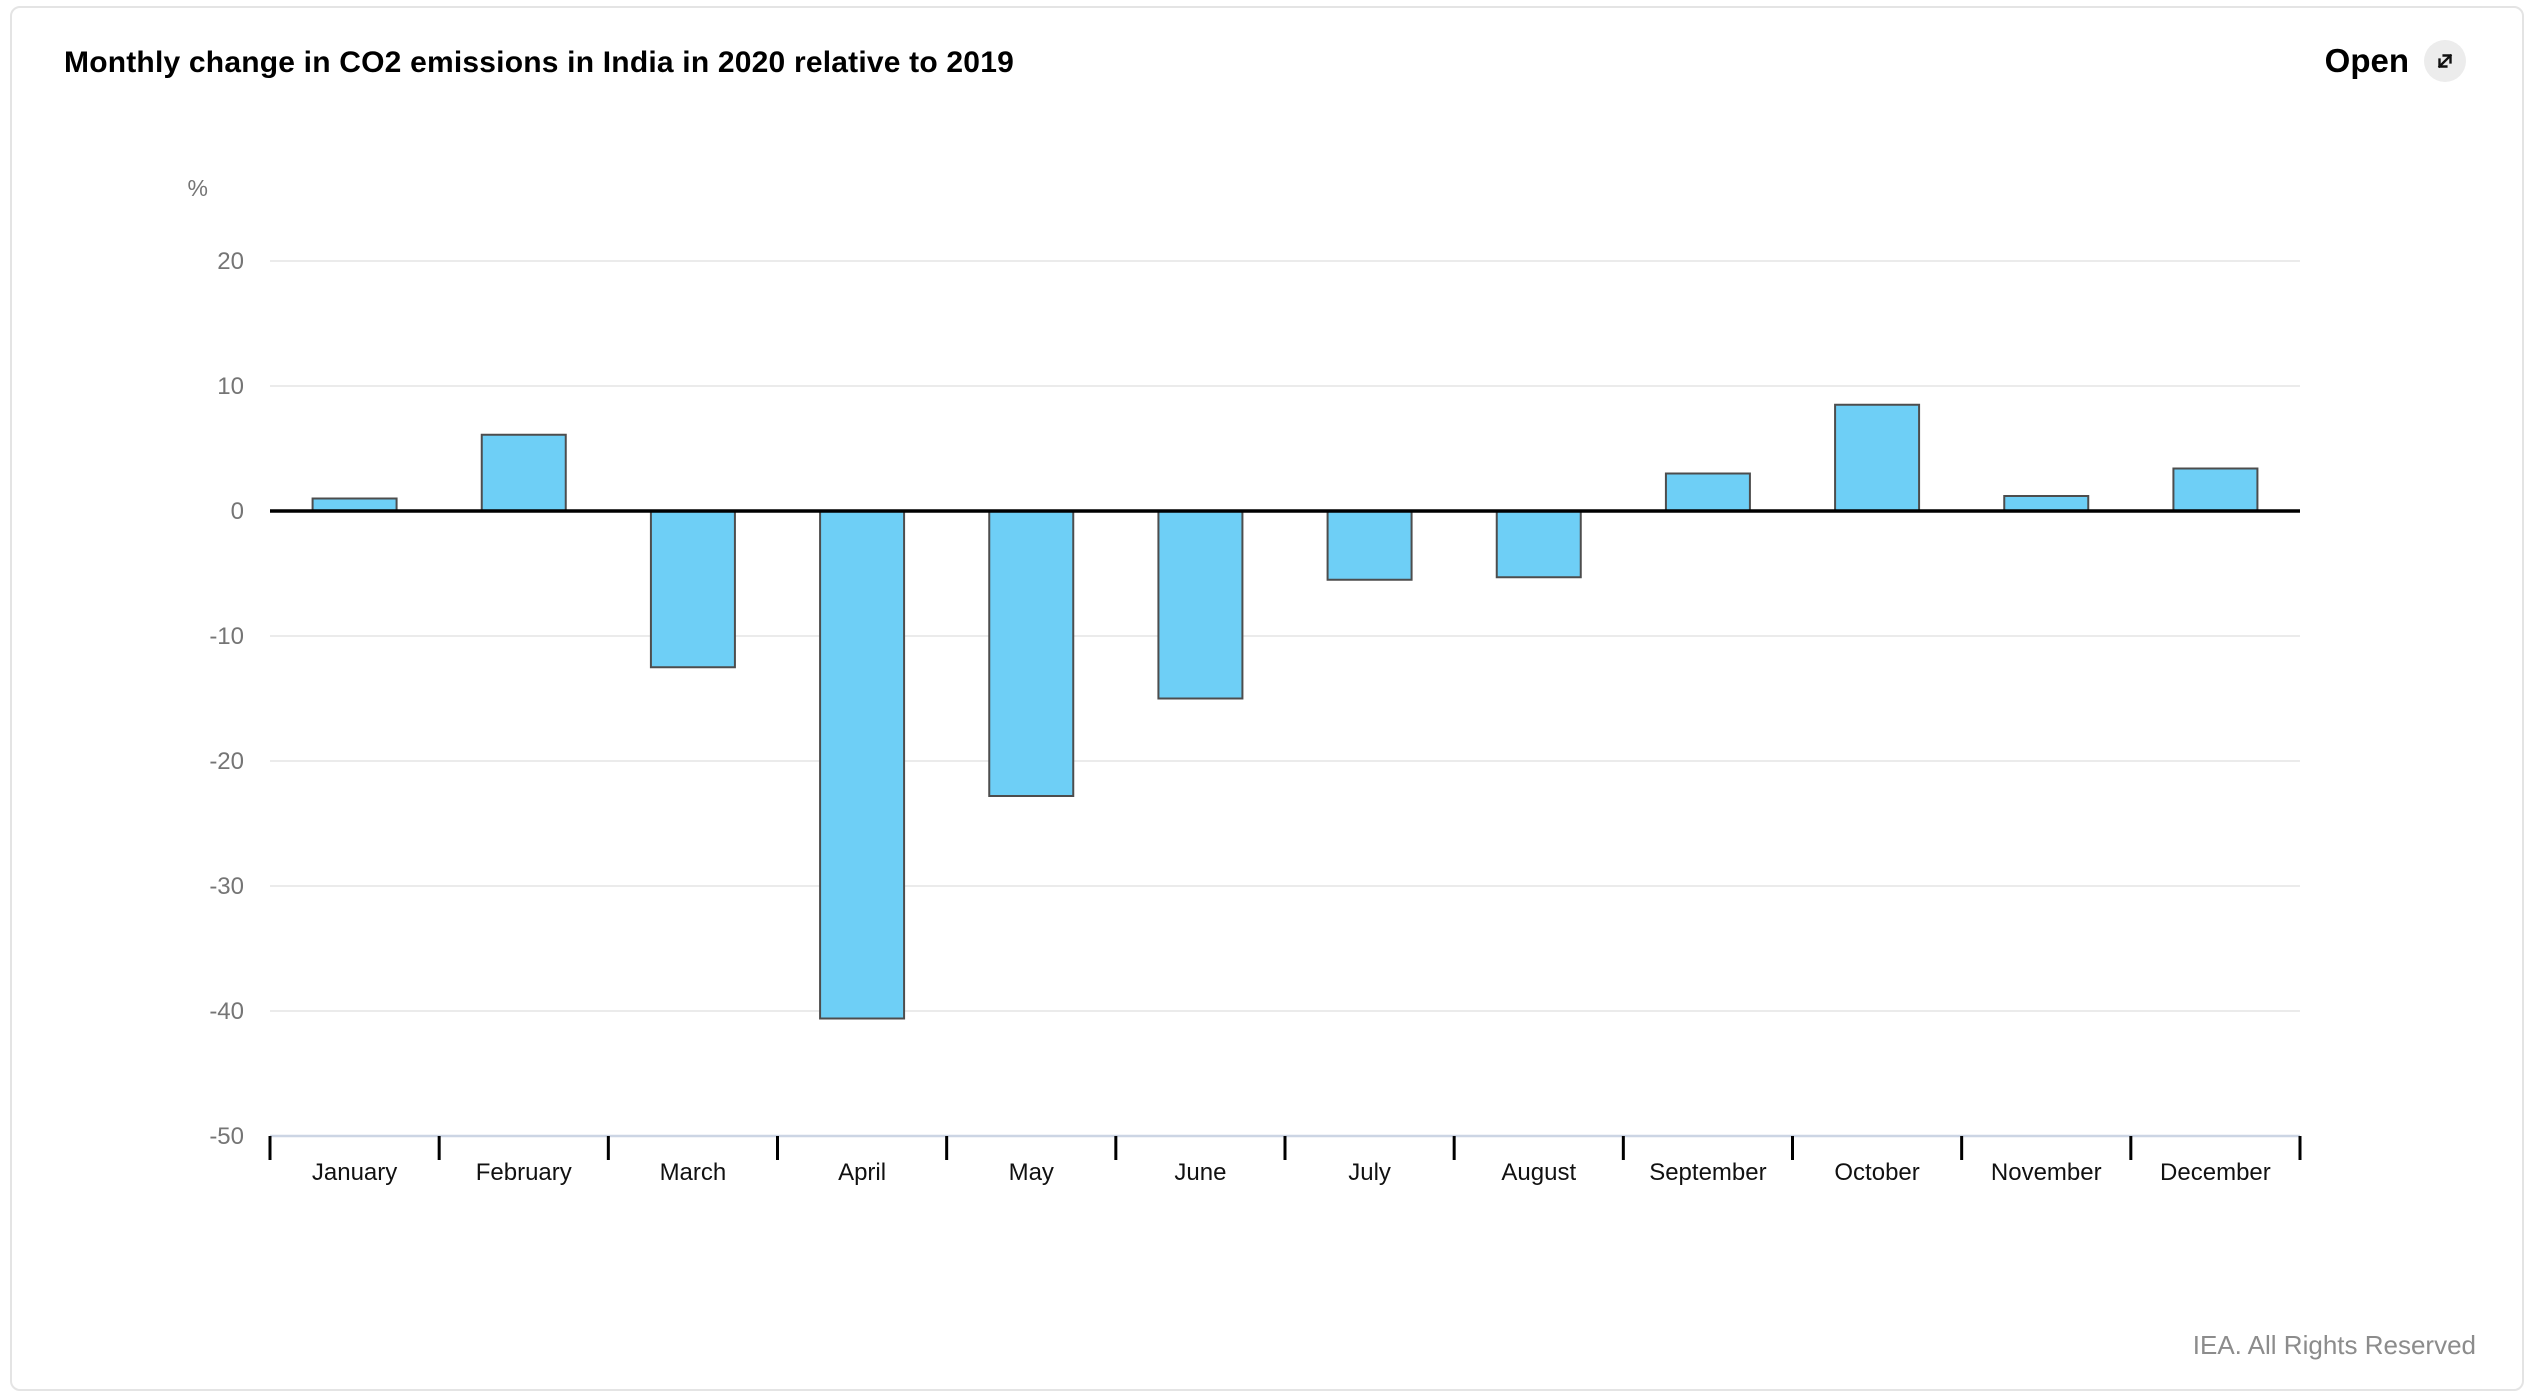 The width and height of the screenshot is (2536, 1396). Describe the element at coordinates (226, 886) in the screenshot. I see `y-axis-label--30: -30` at that location.